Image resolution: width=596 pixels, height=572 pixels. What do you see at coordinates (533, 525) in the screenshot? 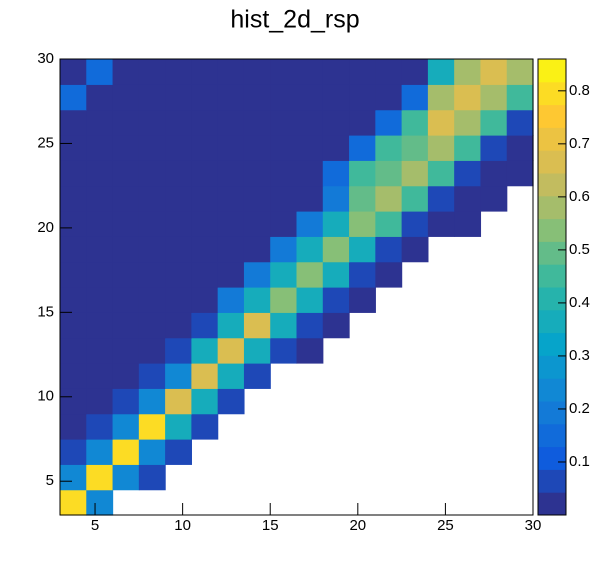
I see `x-tick-label: 30` at bounding box center [533, 525].